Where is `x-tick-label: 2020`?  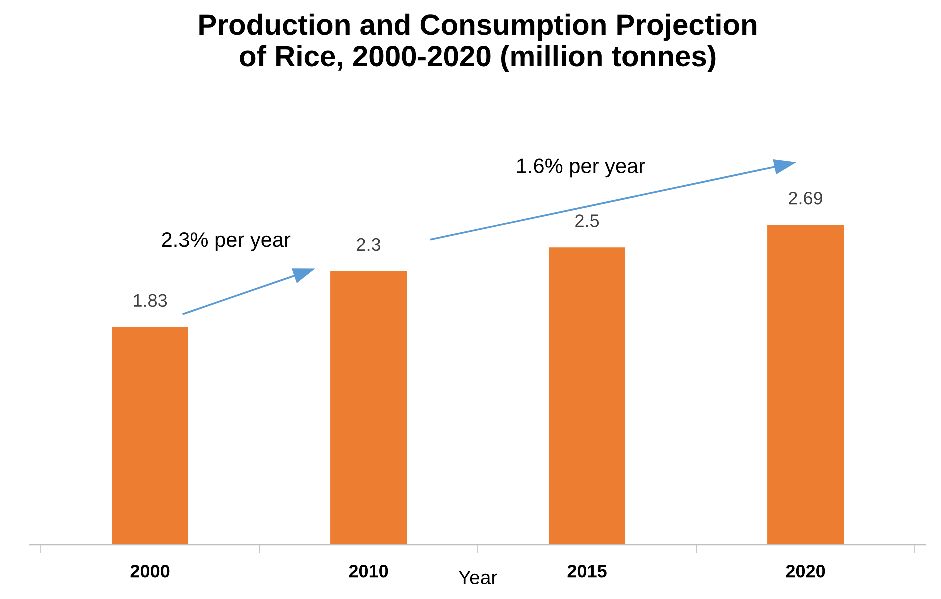 x-tick-label: 2020 is located at coordinates (806, 571).